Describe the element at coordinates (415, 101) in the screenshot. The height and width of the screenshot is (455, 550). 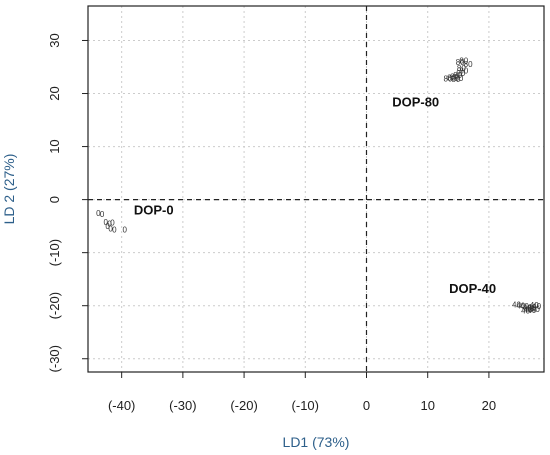
I see `group-label: DOP-80` at that location.